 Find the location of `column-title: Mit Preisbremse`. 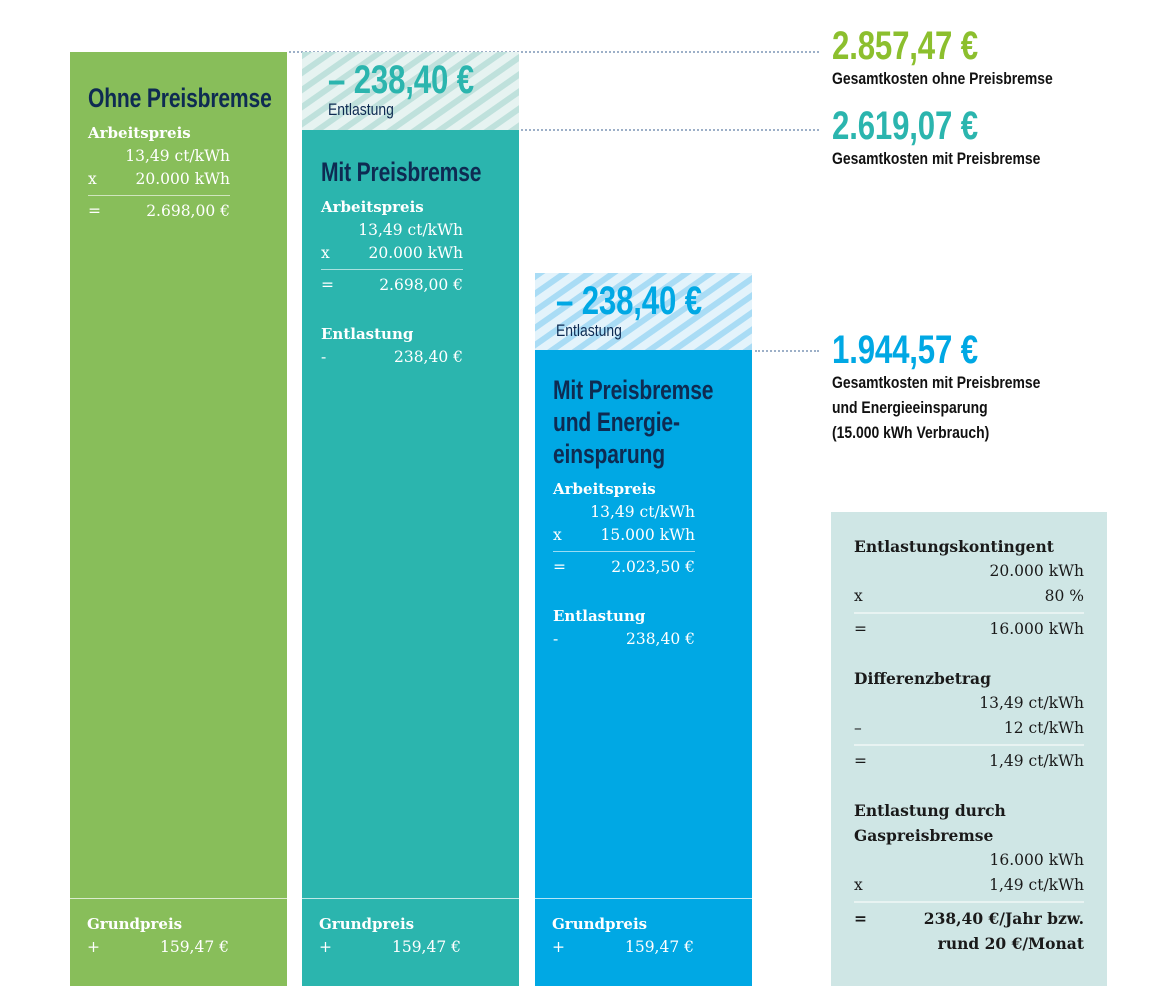

column-title: Mit Preisbremse is located at coordinates (401, 172).